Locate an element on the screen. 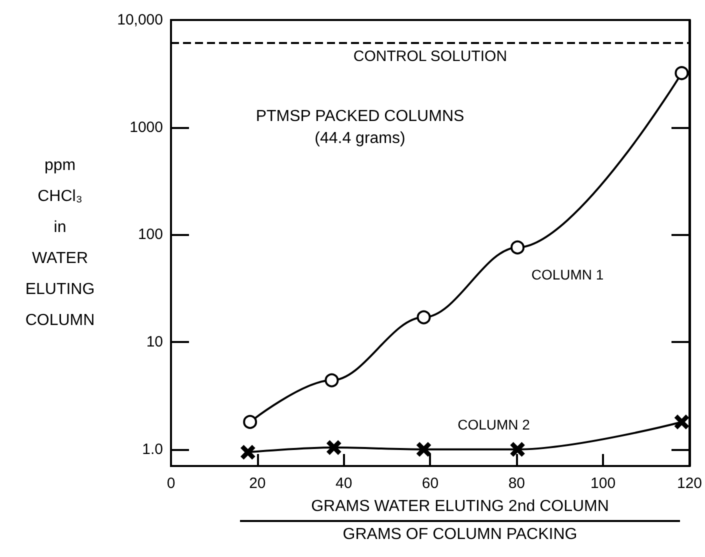 This screenshot has height=557, width=705. series-label: COLUMN 1 is located at coordinates (567, 274).